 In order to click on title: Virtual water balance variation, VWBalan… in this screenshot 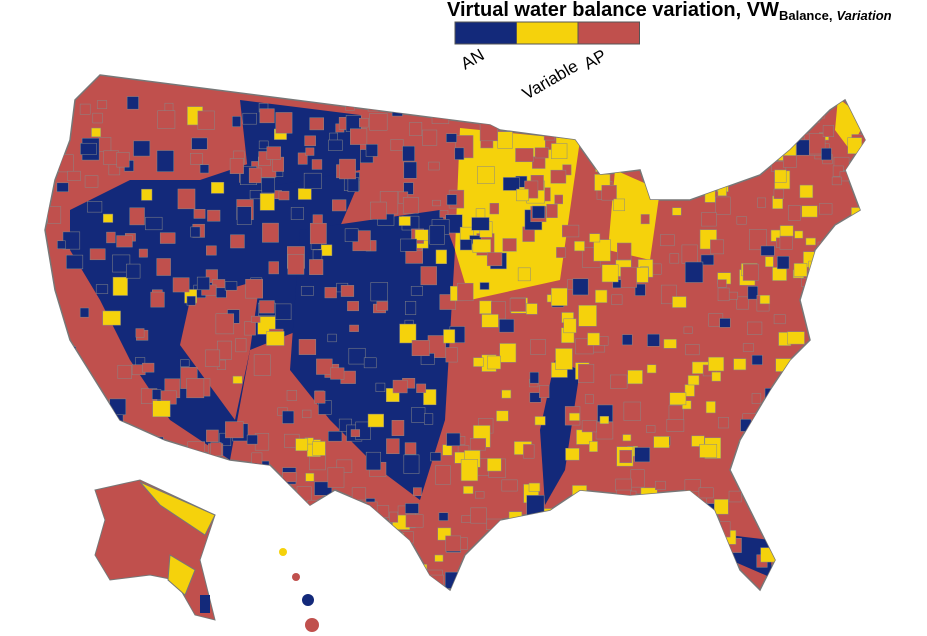, I will do `click(669, 11)`.